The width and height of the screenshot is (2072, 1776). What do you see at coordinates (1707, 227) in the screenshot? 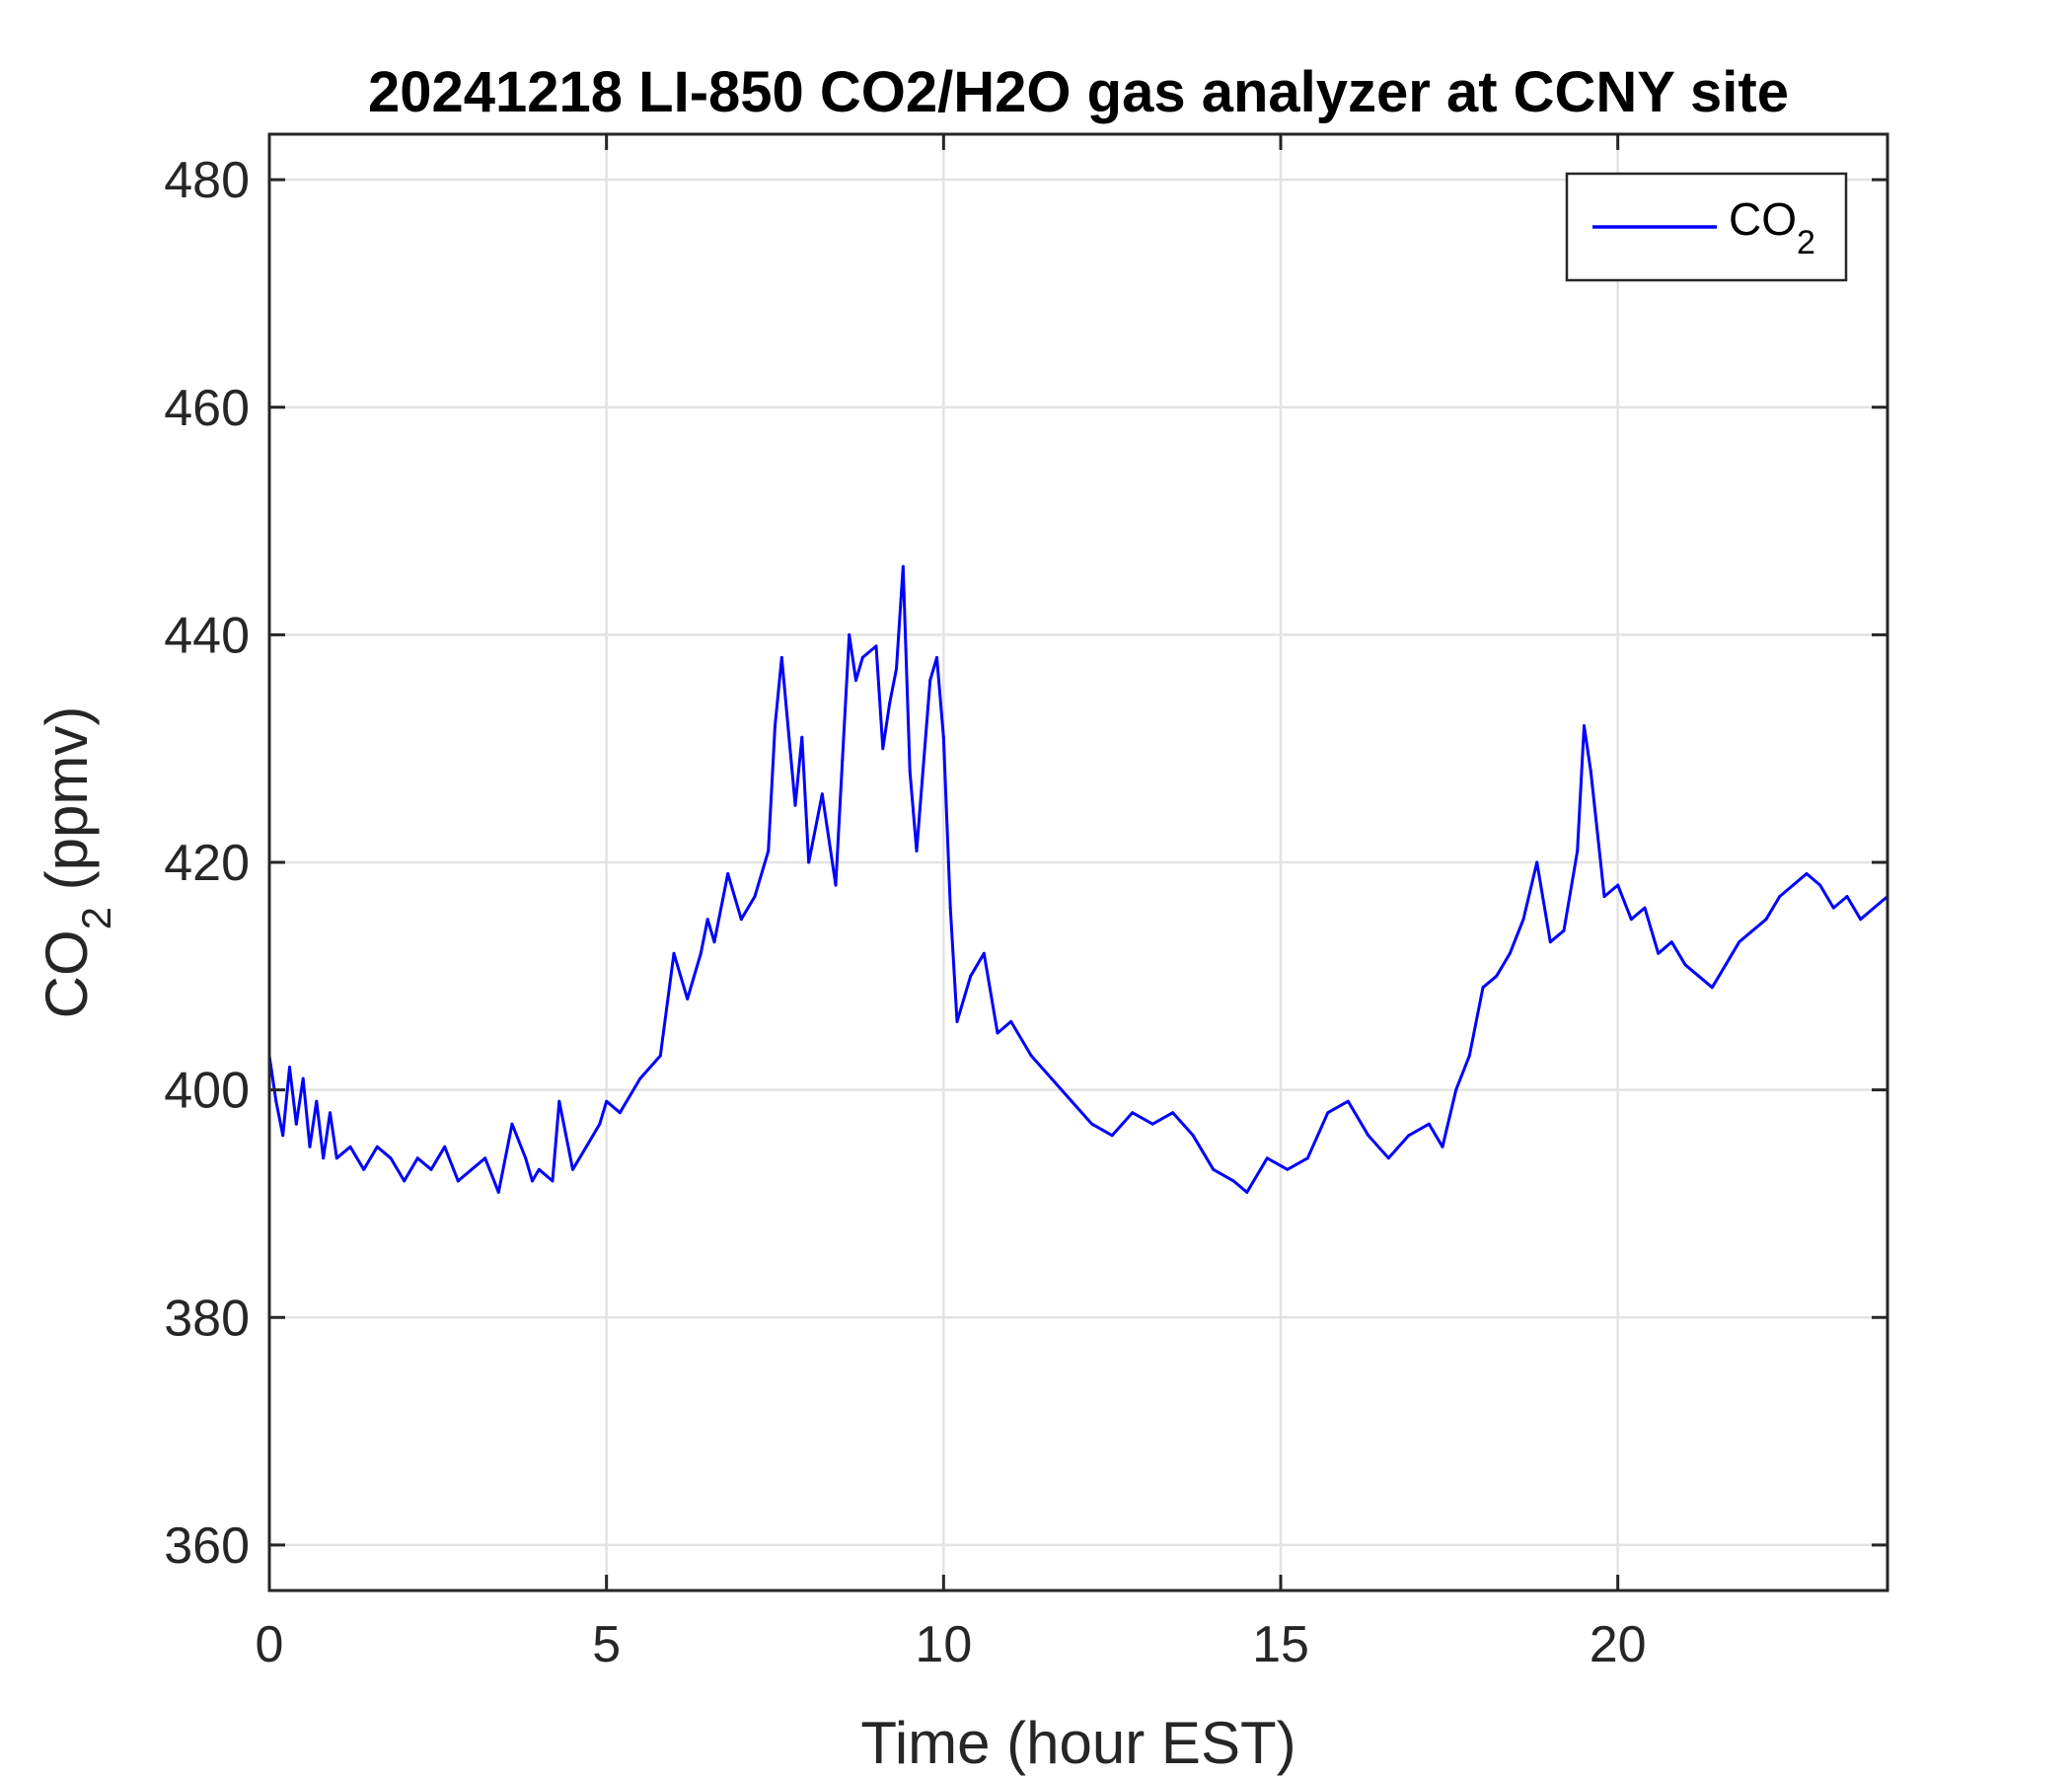
I see `legend: CO2` at bounding box center [1707, 227].